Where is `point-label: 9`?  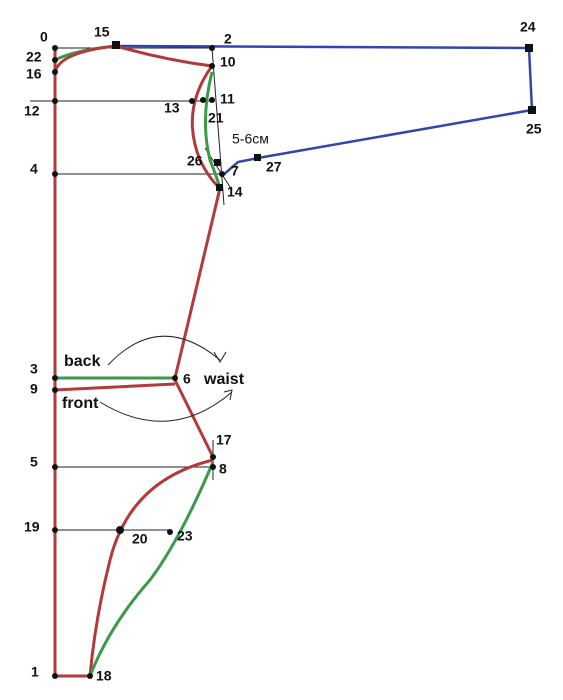
point-label: 9 is located at coordinates (34, 389).